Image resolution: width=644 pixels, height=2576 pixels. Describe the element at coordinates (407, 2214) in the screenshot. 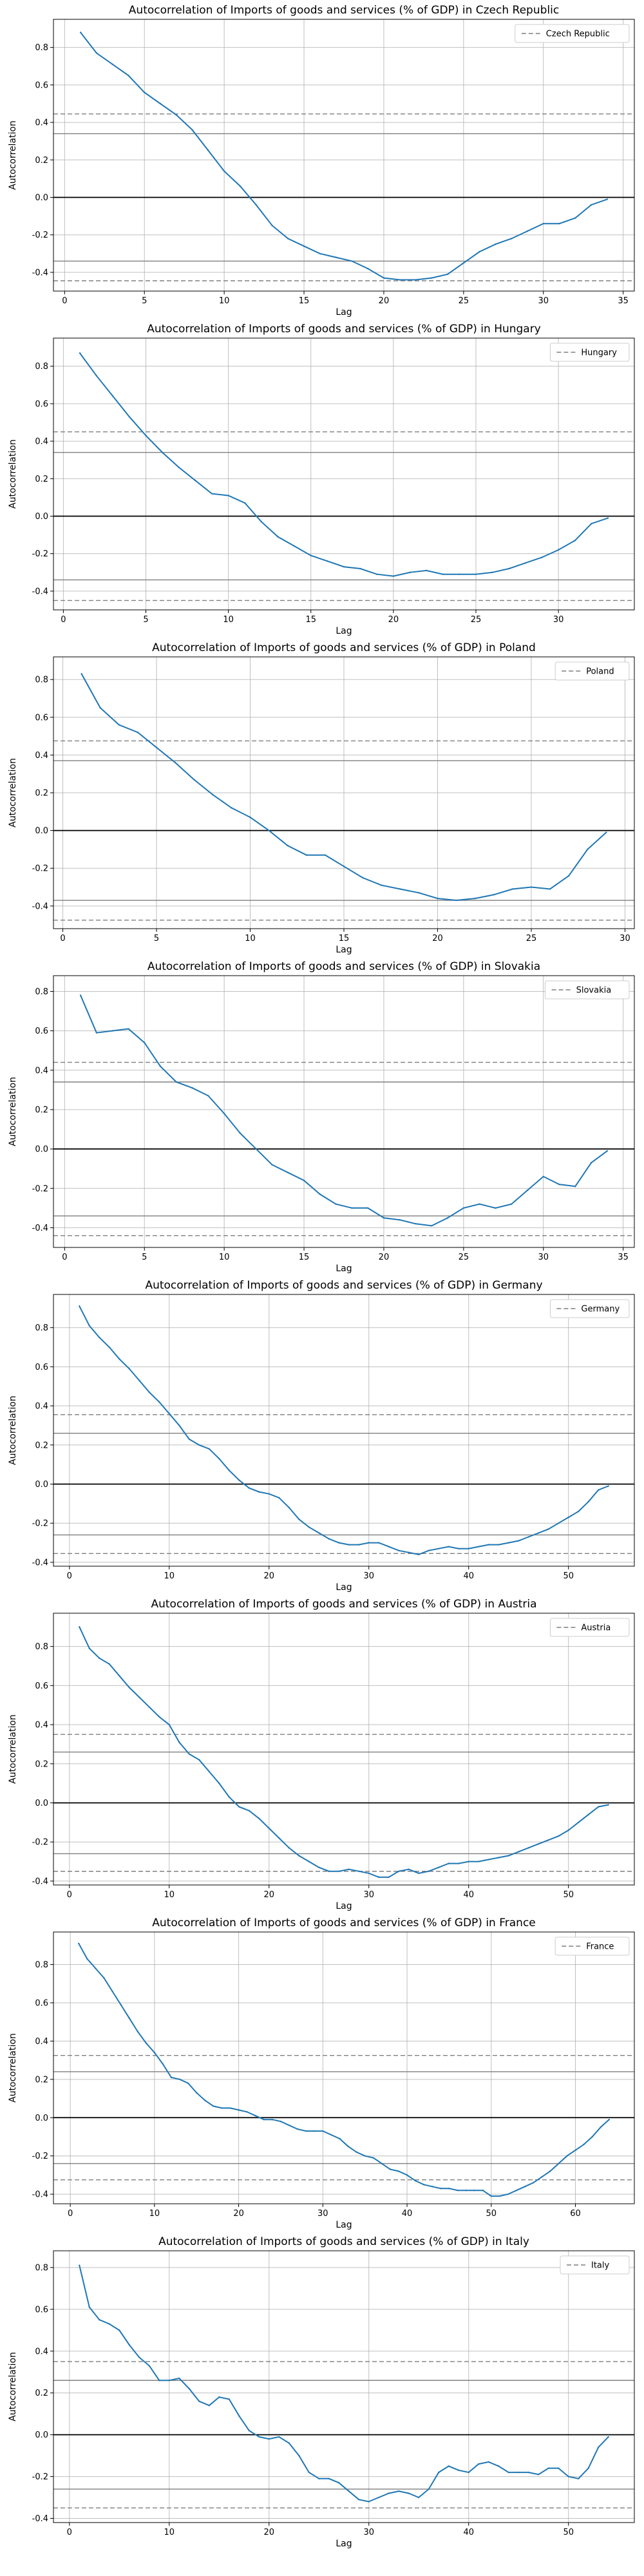

I see `x-tick-label: 40` at that location.